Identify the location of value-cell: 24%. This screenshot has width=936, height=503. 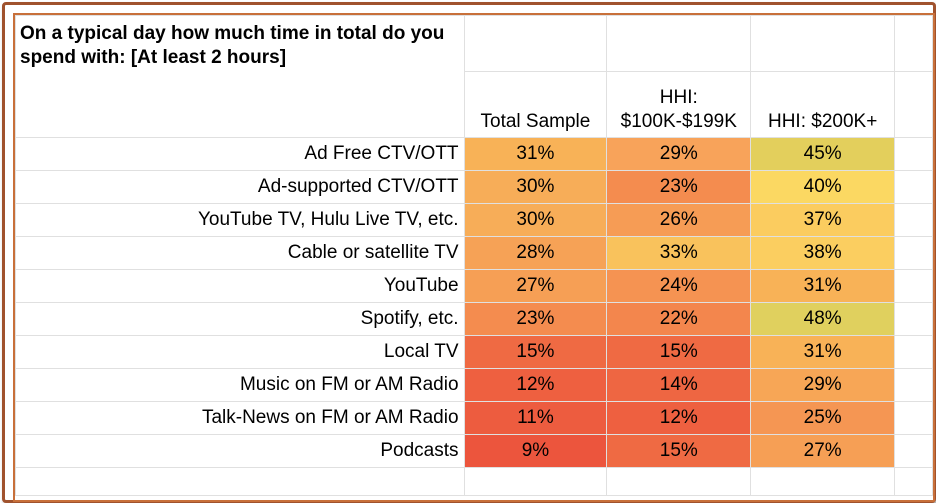
(679, 286).